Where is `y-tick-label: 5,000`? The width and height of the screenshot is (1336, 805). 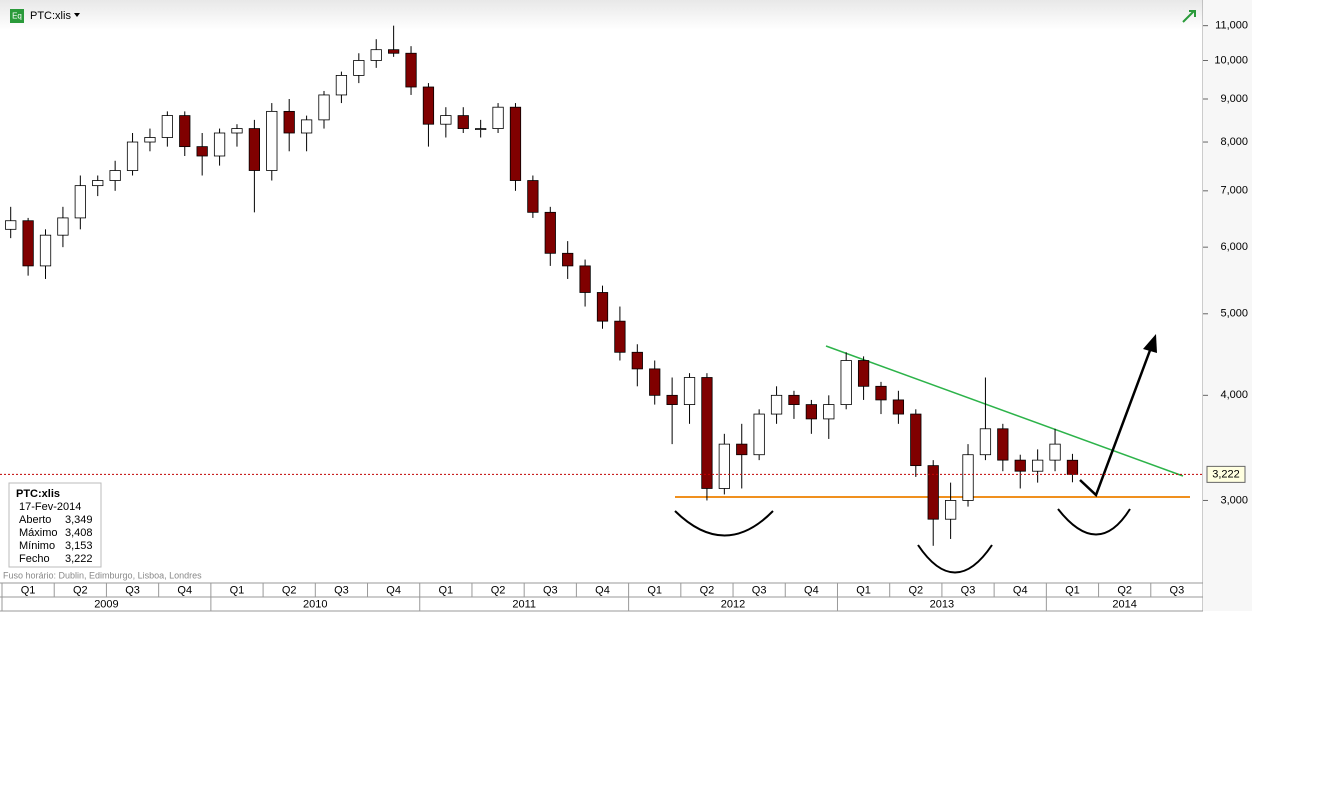 y-tick-label: 5,000 is located at coordinates (1234, 314).